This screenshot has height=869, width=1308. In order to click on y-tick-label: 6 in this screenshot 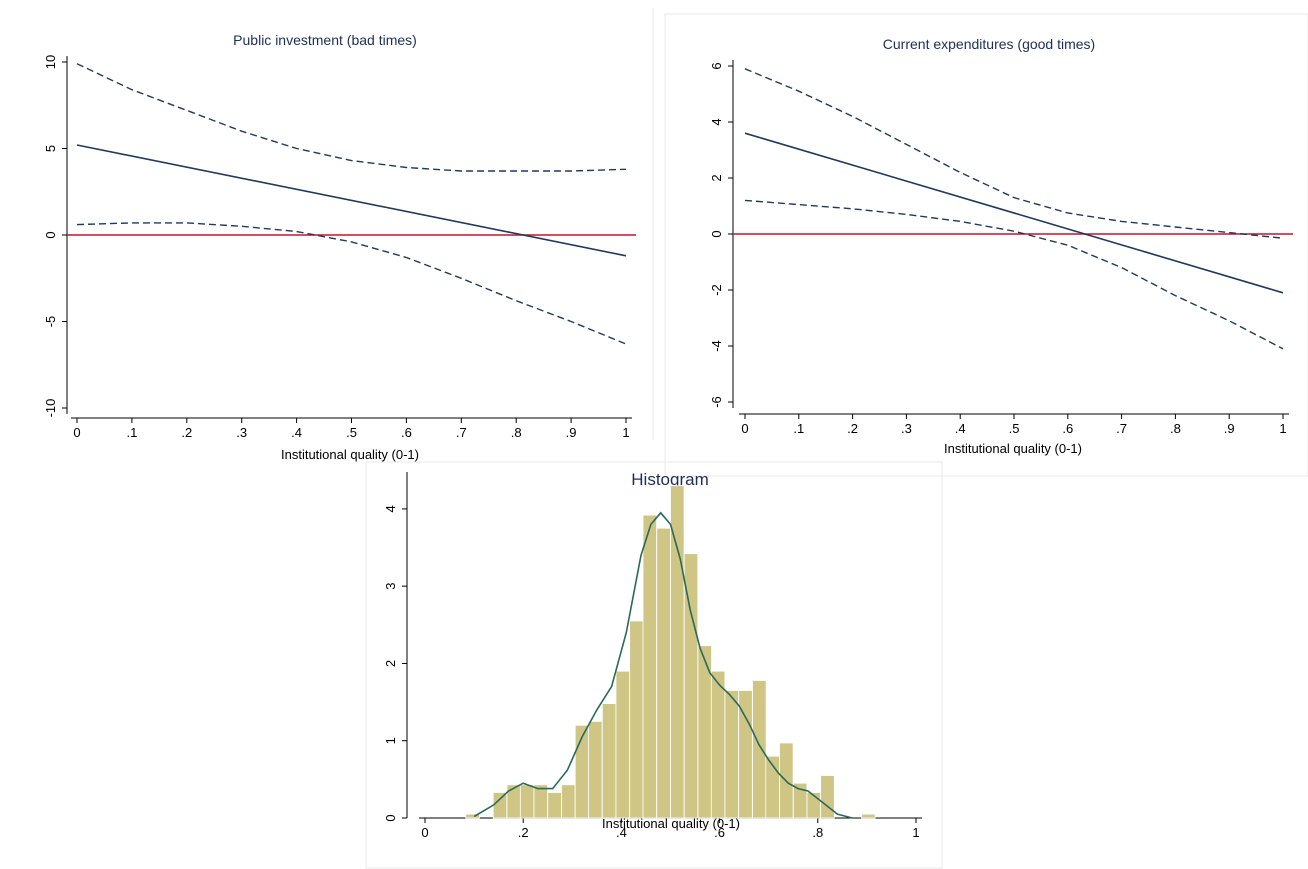, I will do `click(716, 65)`.